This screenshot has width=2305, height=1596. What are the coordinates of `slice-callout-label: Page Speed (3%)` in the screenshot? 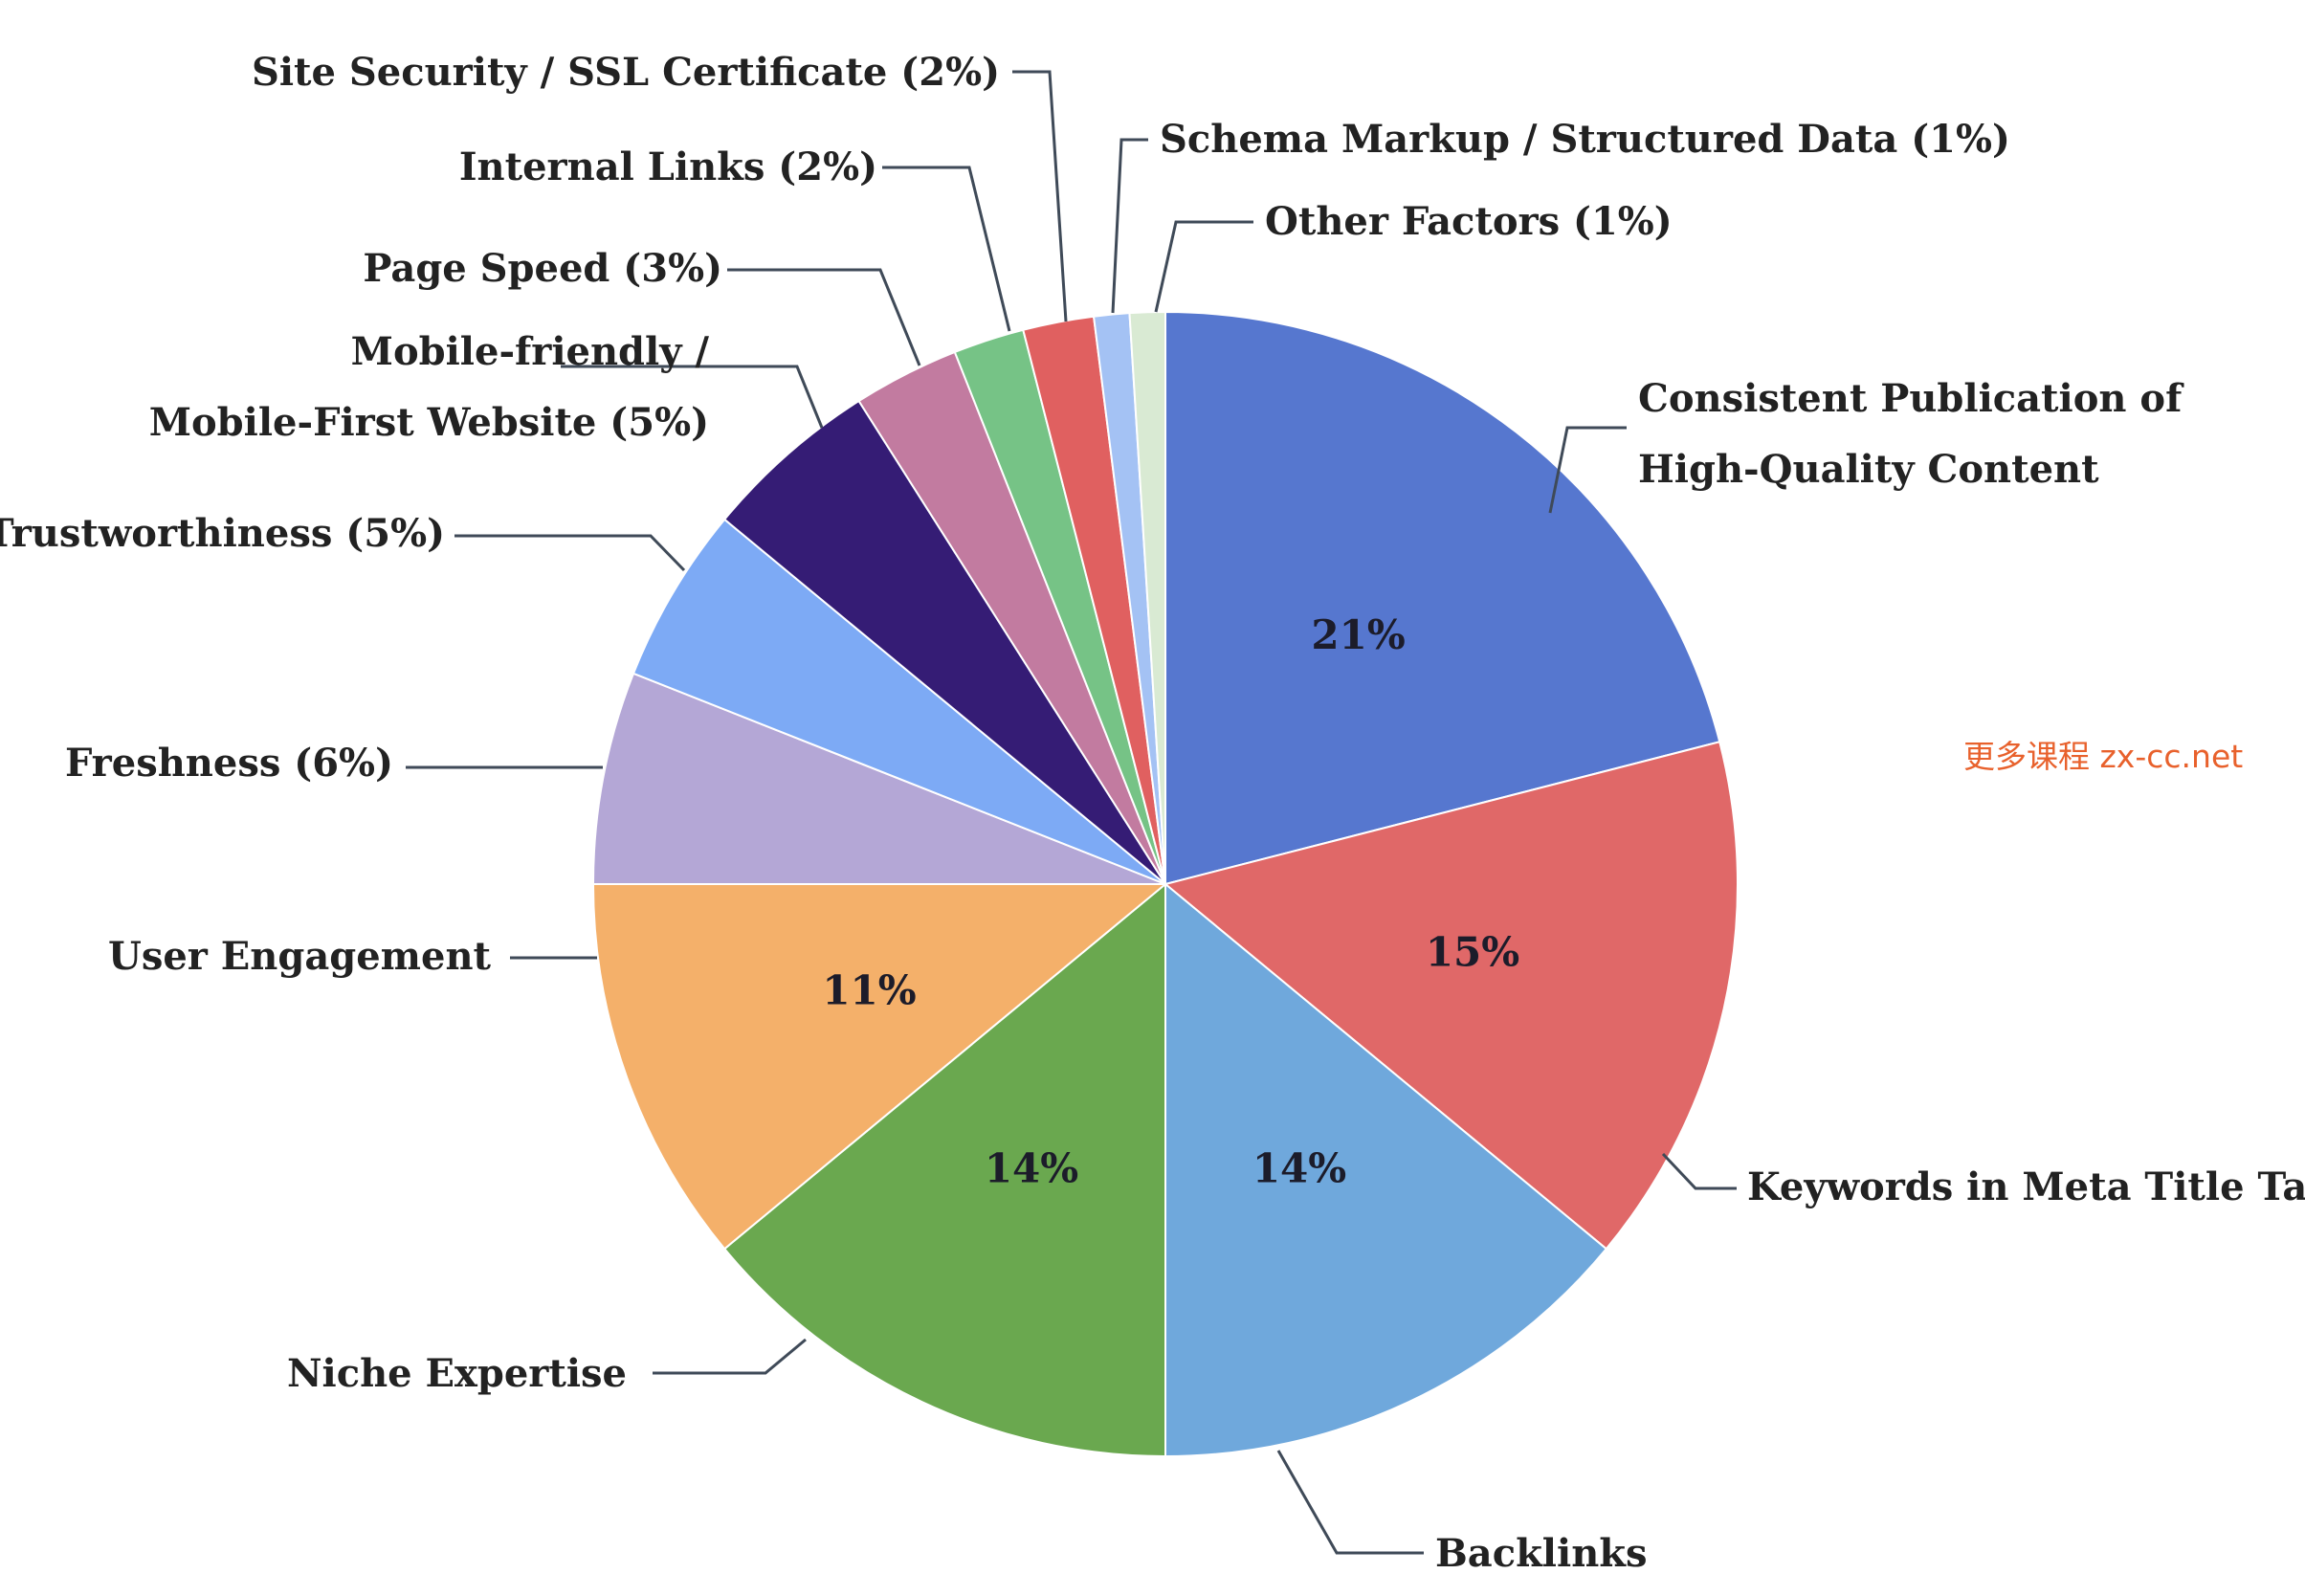 It's located at (542, 268).